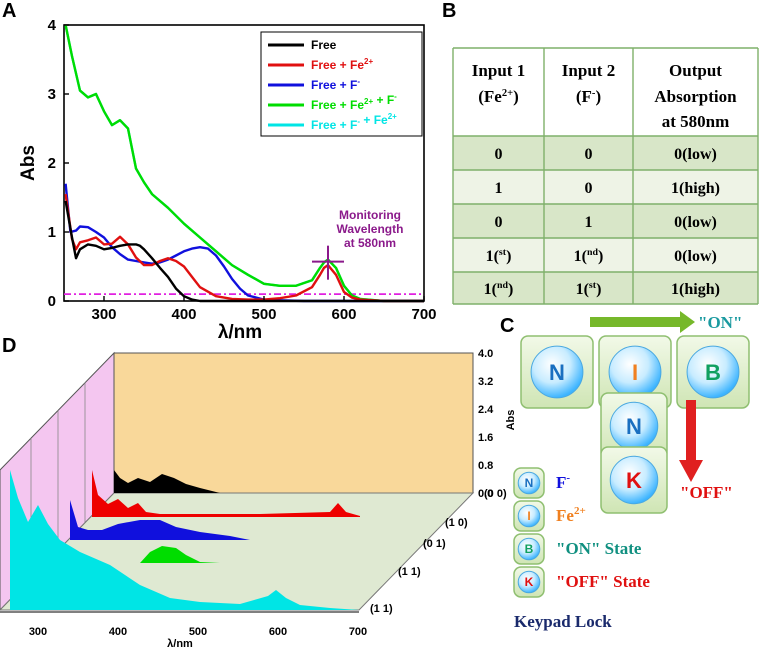 The image size is (768, 648). I want to click on legend-key-n-ball, so click(529, 483).